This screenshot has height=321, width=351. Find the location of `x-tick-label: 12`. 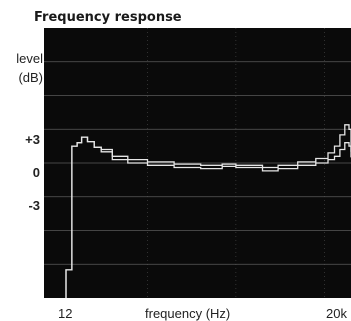

x-tick-label: 12 is located at coordinates (65, 313).